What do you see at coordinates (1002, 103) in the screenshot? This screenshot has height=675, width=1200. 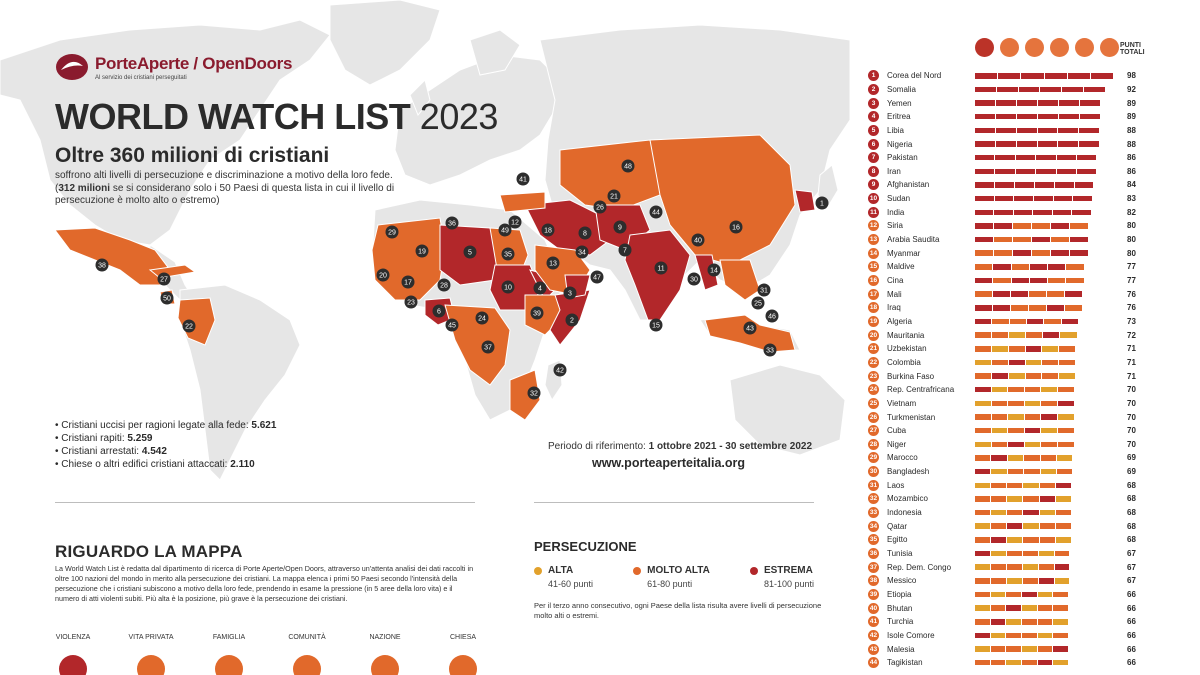 I see `table-row: 3 Yemen 89` at bounding box center [1002, 103].